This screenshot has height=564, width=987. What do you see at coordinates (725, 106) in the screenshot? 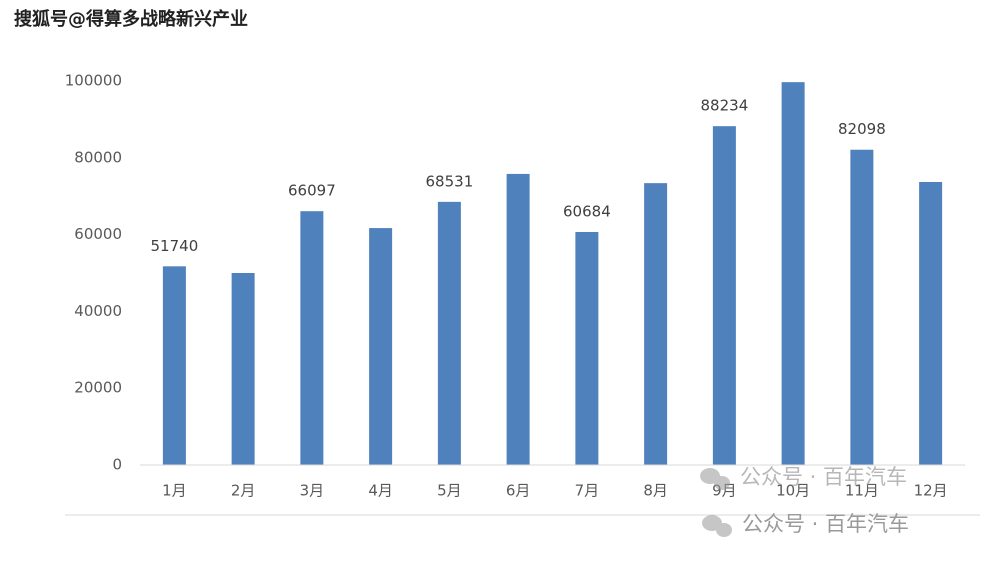
I see `value-label: 88234` at bounding box center [725, 106].